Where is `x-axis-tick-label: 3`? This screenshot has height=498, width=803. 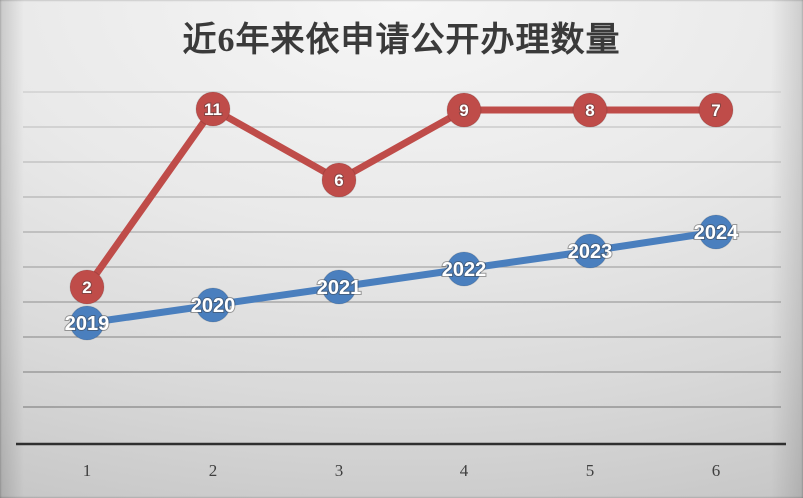
x-axis-tick-label: 3 is located at coordinates (339, 470).